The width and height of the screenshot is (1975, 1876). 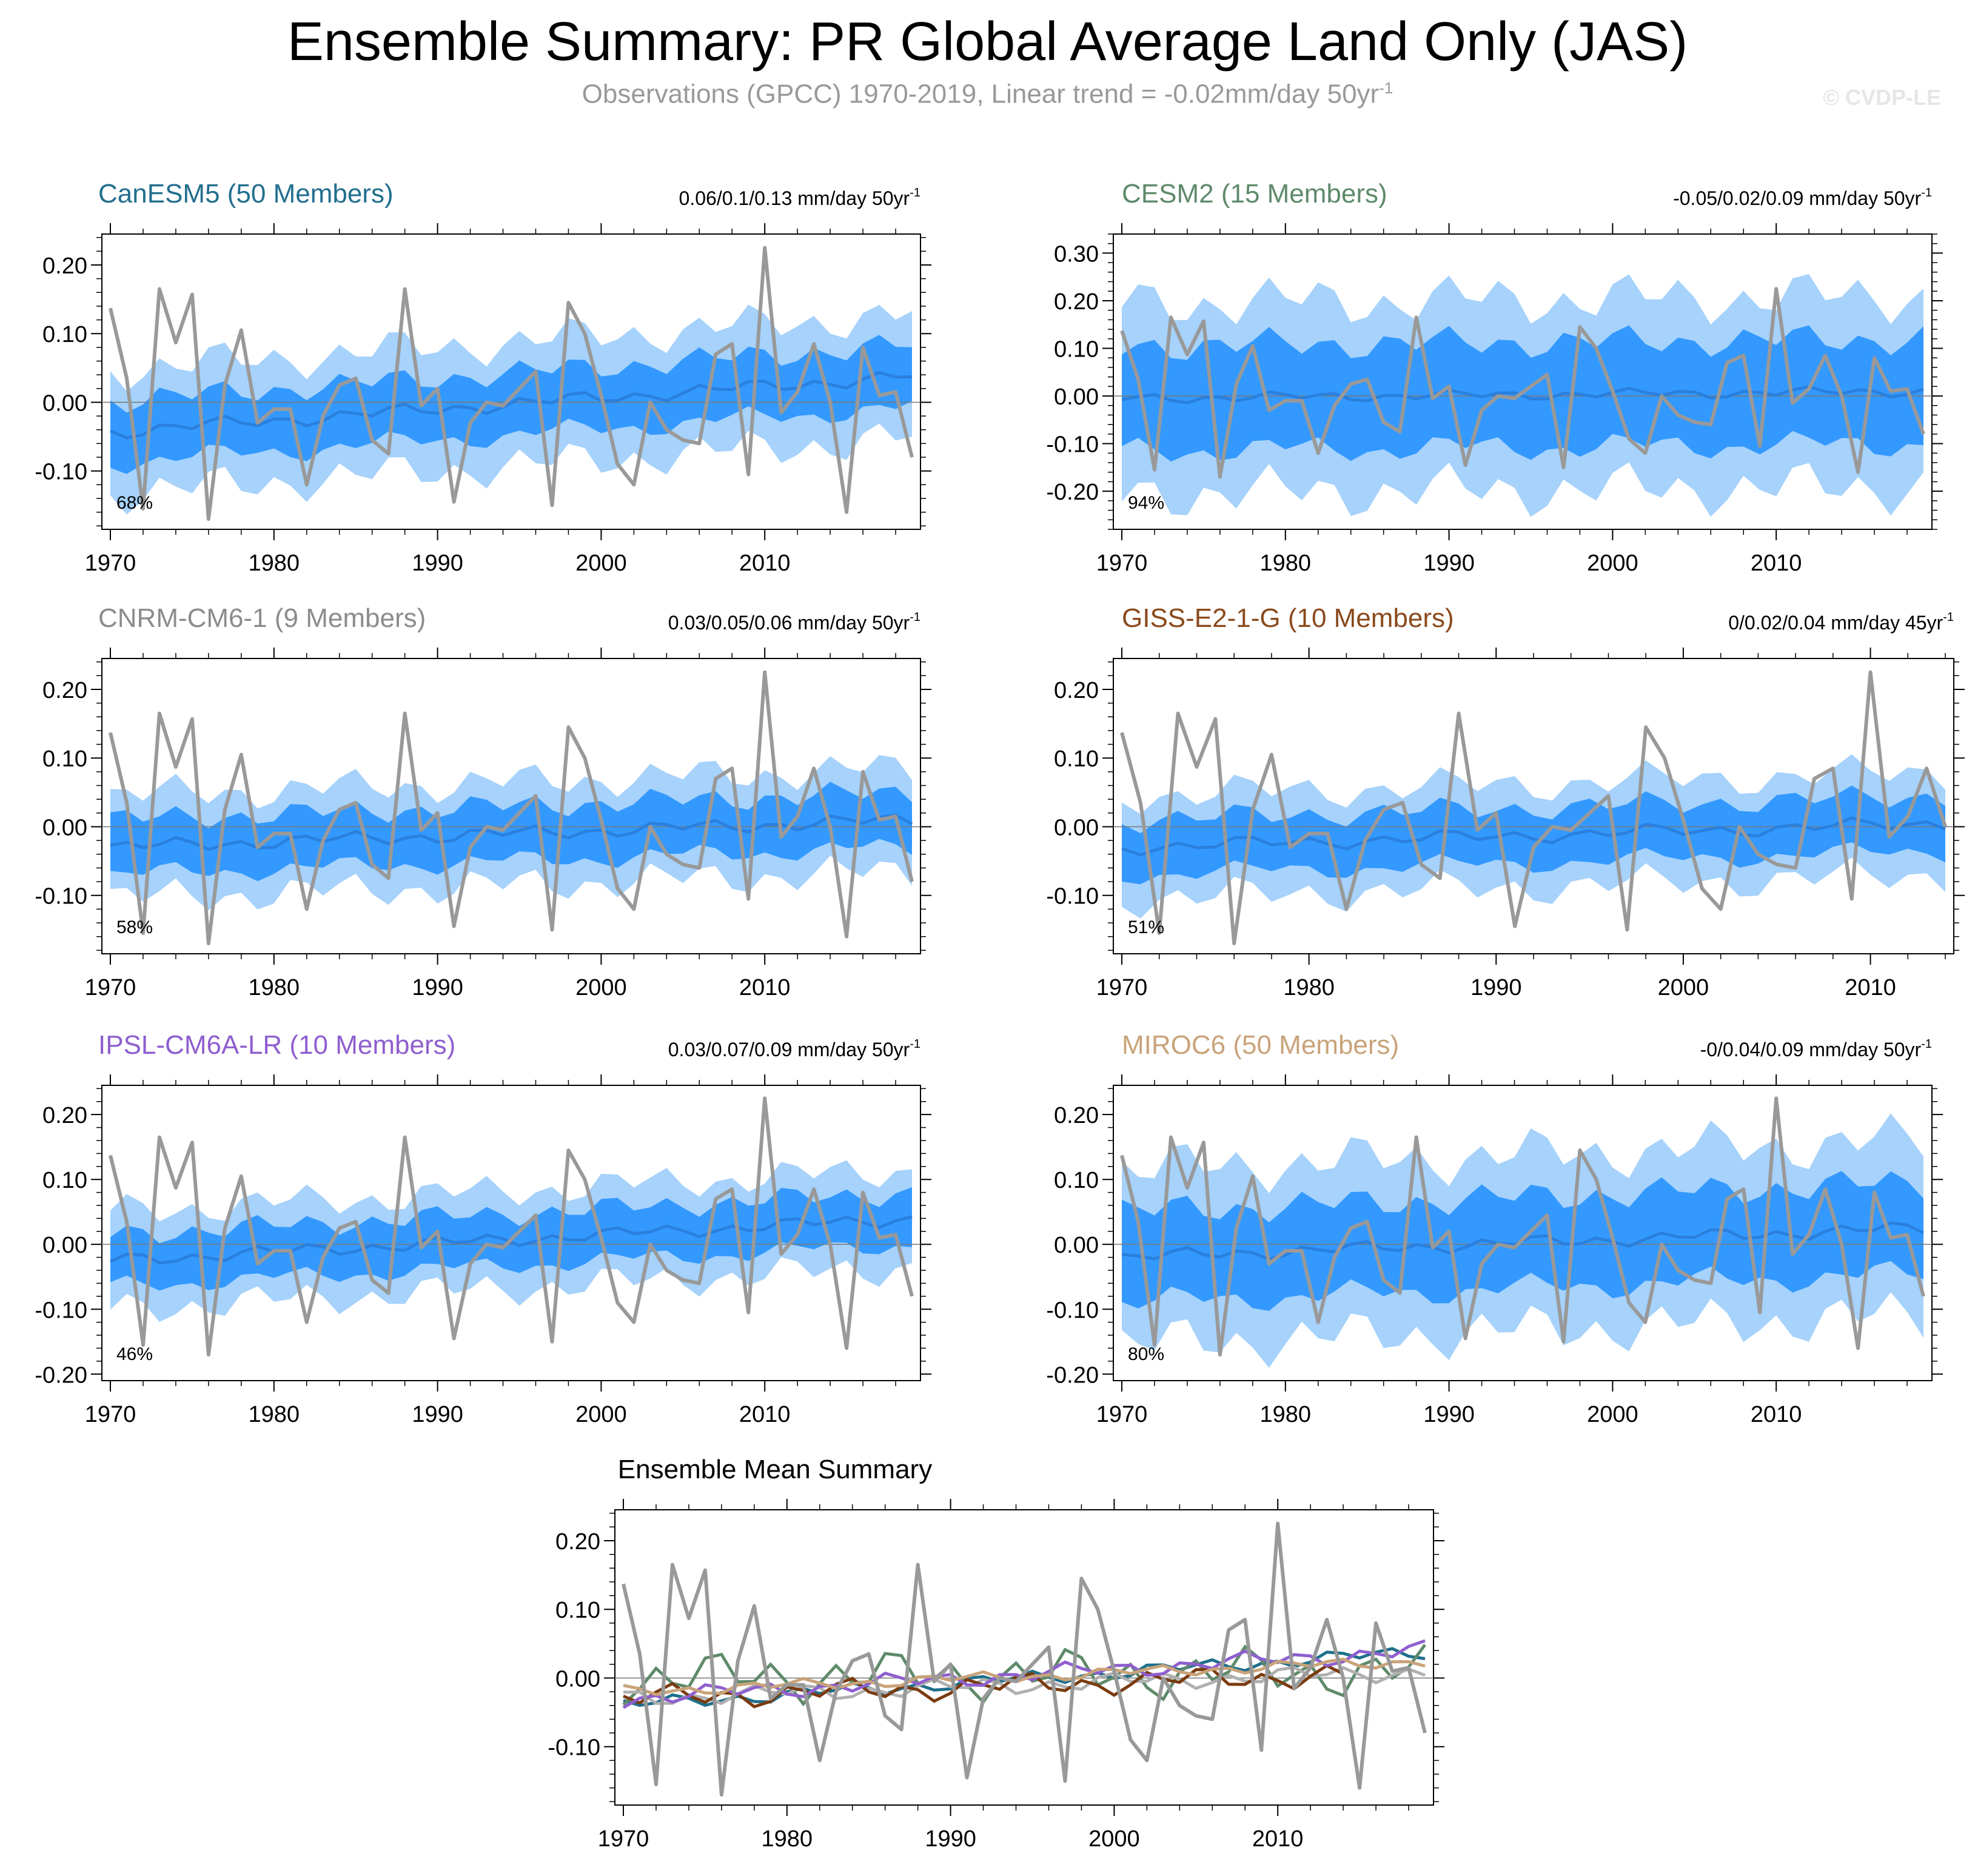 I want to click on trend-text: 0/0.02/0.04 mm/day 45yr, so click(x=1835, y=623).